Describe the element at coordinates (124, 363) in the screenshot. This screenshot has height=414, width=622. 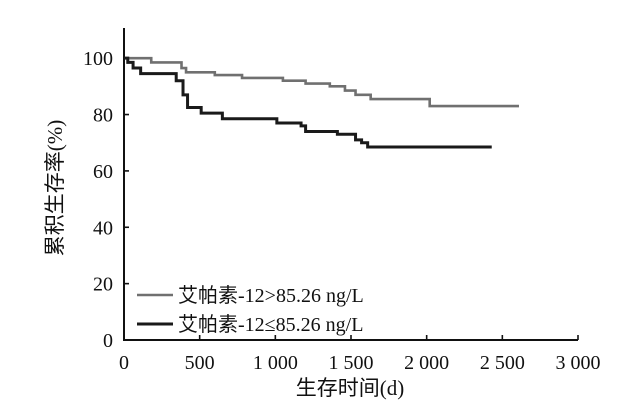
I see `x-tick-label: 0` at that location.